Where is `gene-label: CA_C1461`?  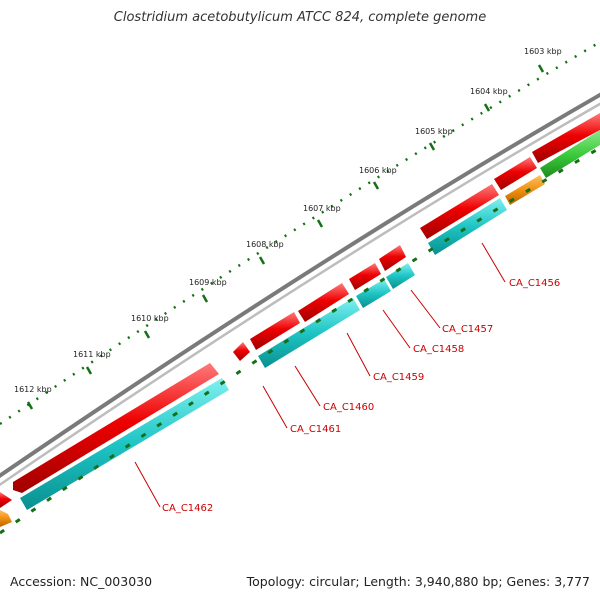
gene-label: CA_C1461 is located at coordinates (315, 429).